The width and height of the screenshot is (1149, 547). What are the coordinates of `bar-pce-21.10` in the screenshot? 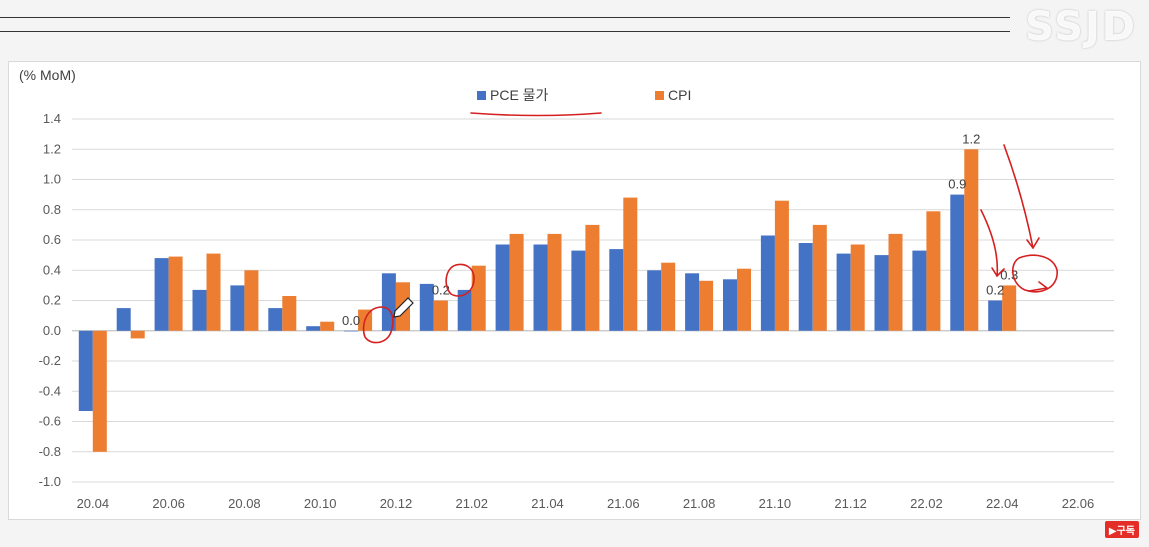 It's located at (767, 283).